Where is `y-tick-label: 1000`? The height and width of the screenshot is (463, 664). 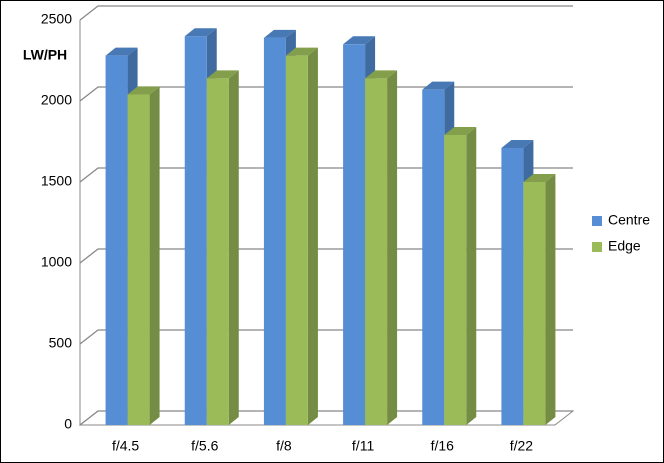
y-tick-label: 1000 is located at coordinates (56, 262).